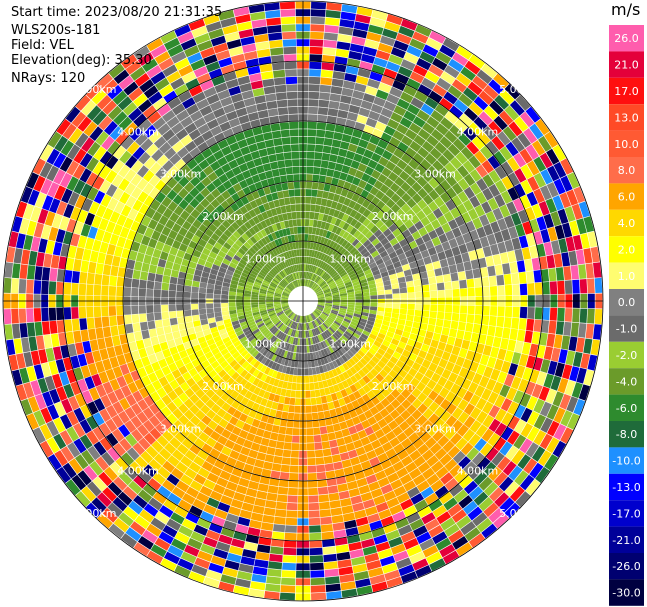 The width and height of the screenshot is (647, 607). Describe the element at coordinates (626, 117) in the screenshot. I see `colorbar-tick-label: 13.0` at that location.